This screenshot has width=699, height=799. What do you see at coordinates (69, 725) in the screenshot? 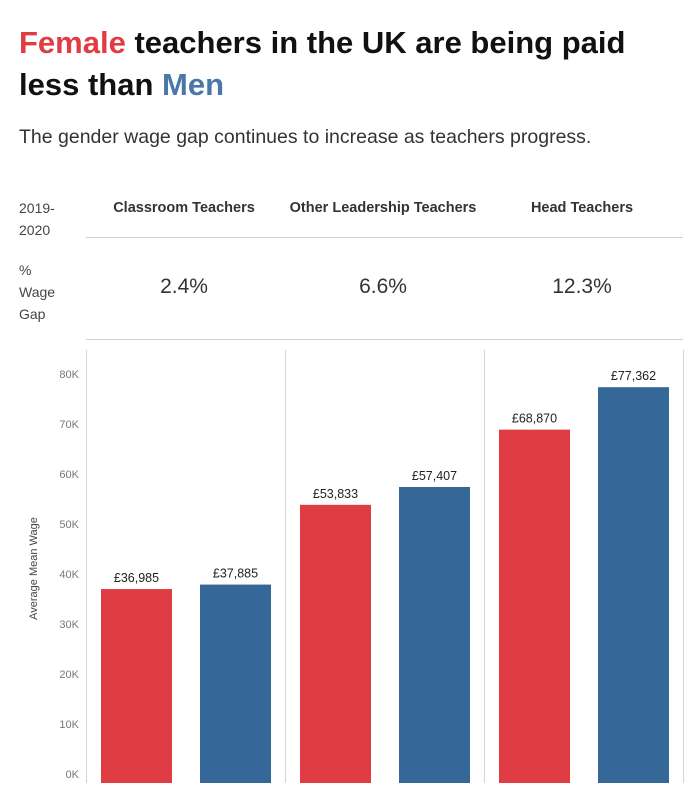
I see `y-tick-label: 10K` at bounding box center [69, 725].